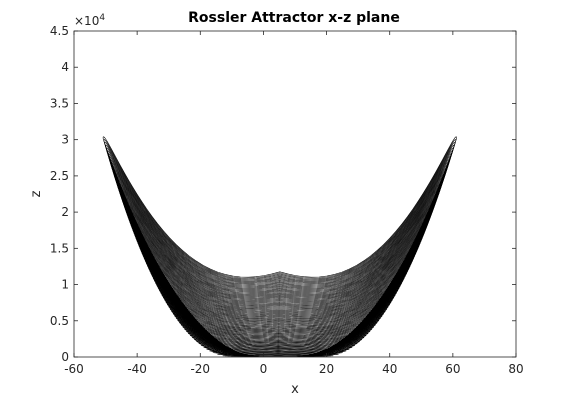 Image resolution: width=570 pixels, height=401 pixels. Describe the element at coordinates (59, 321) in the screenshot. I see `y-tick-label: 0.5` at that location.